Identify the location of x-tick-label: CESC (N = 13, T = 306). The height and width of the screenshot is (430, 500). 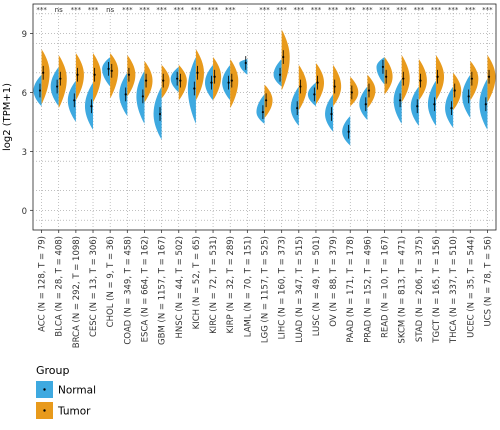
(94, 286).